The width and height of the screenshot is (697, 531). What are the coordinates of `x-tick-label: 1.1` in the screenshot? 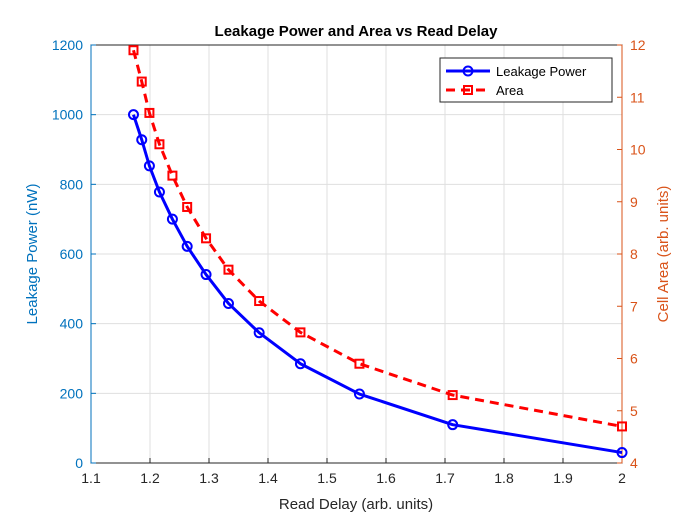 It's located at (91, 478).